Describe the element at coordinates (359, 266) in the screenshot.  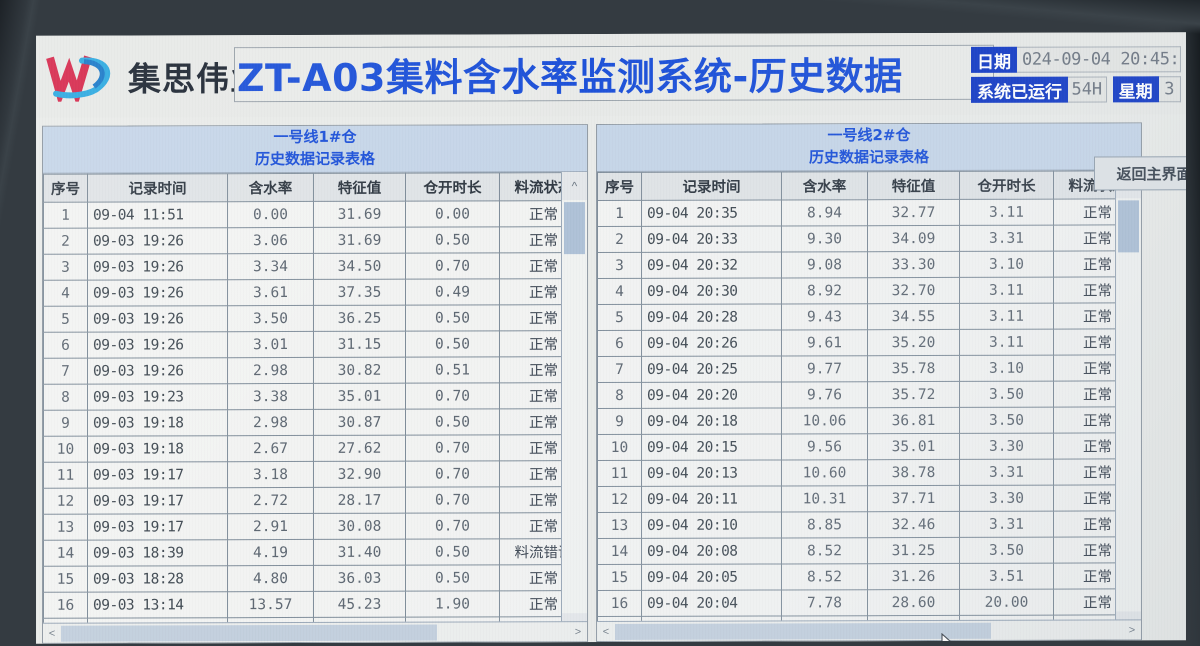
I see `cell-3: 34.50` at that location.